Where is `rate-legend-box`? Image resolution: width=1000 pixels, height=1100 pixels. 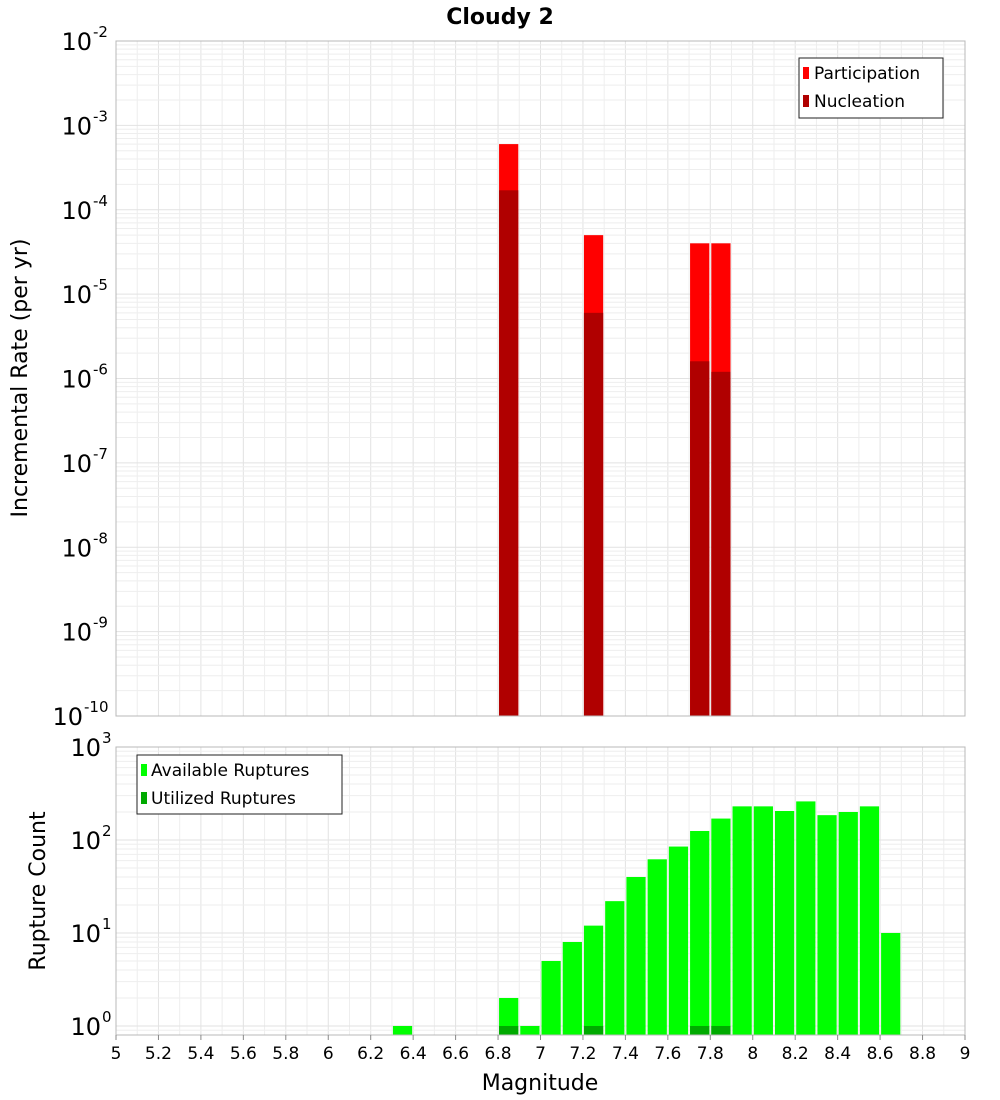 rate-legend-box is located at coordinates (871, 88).